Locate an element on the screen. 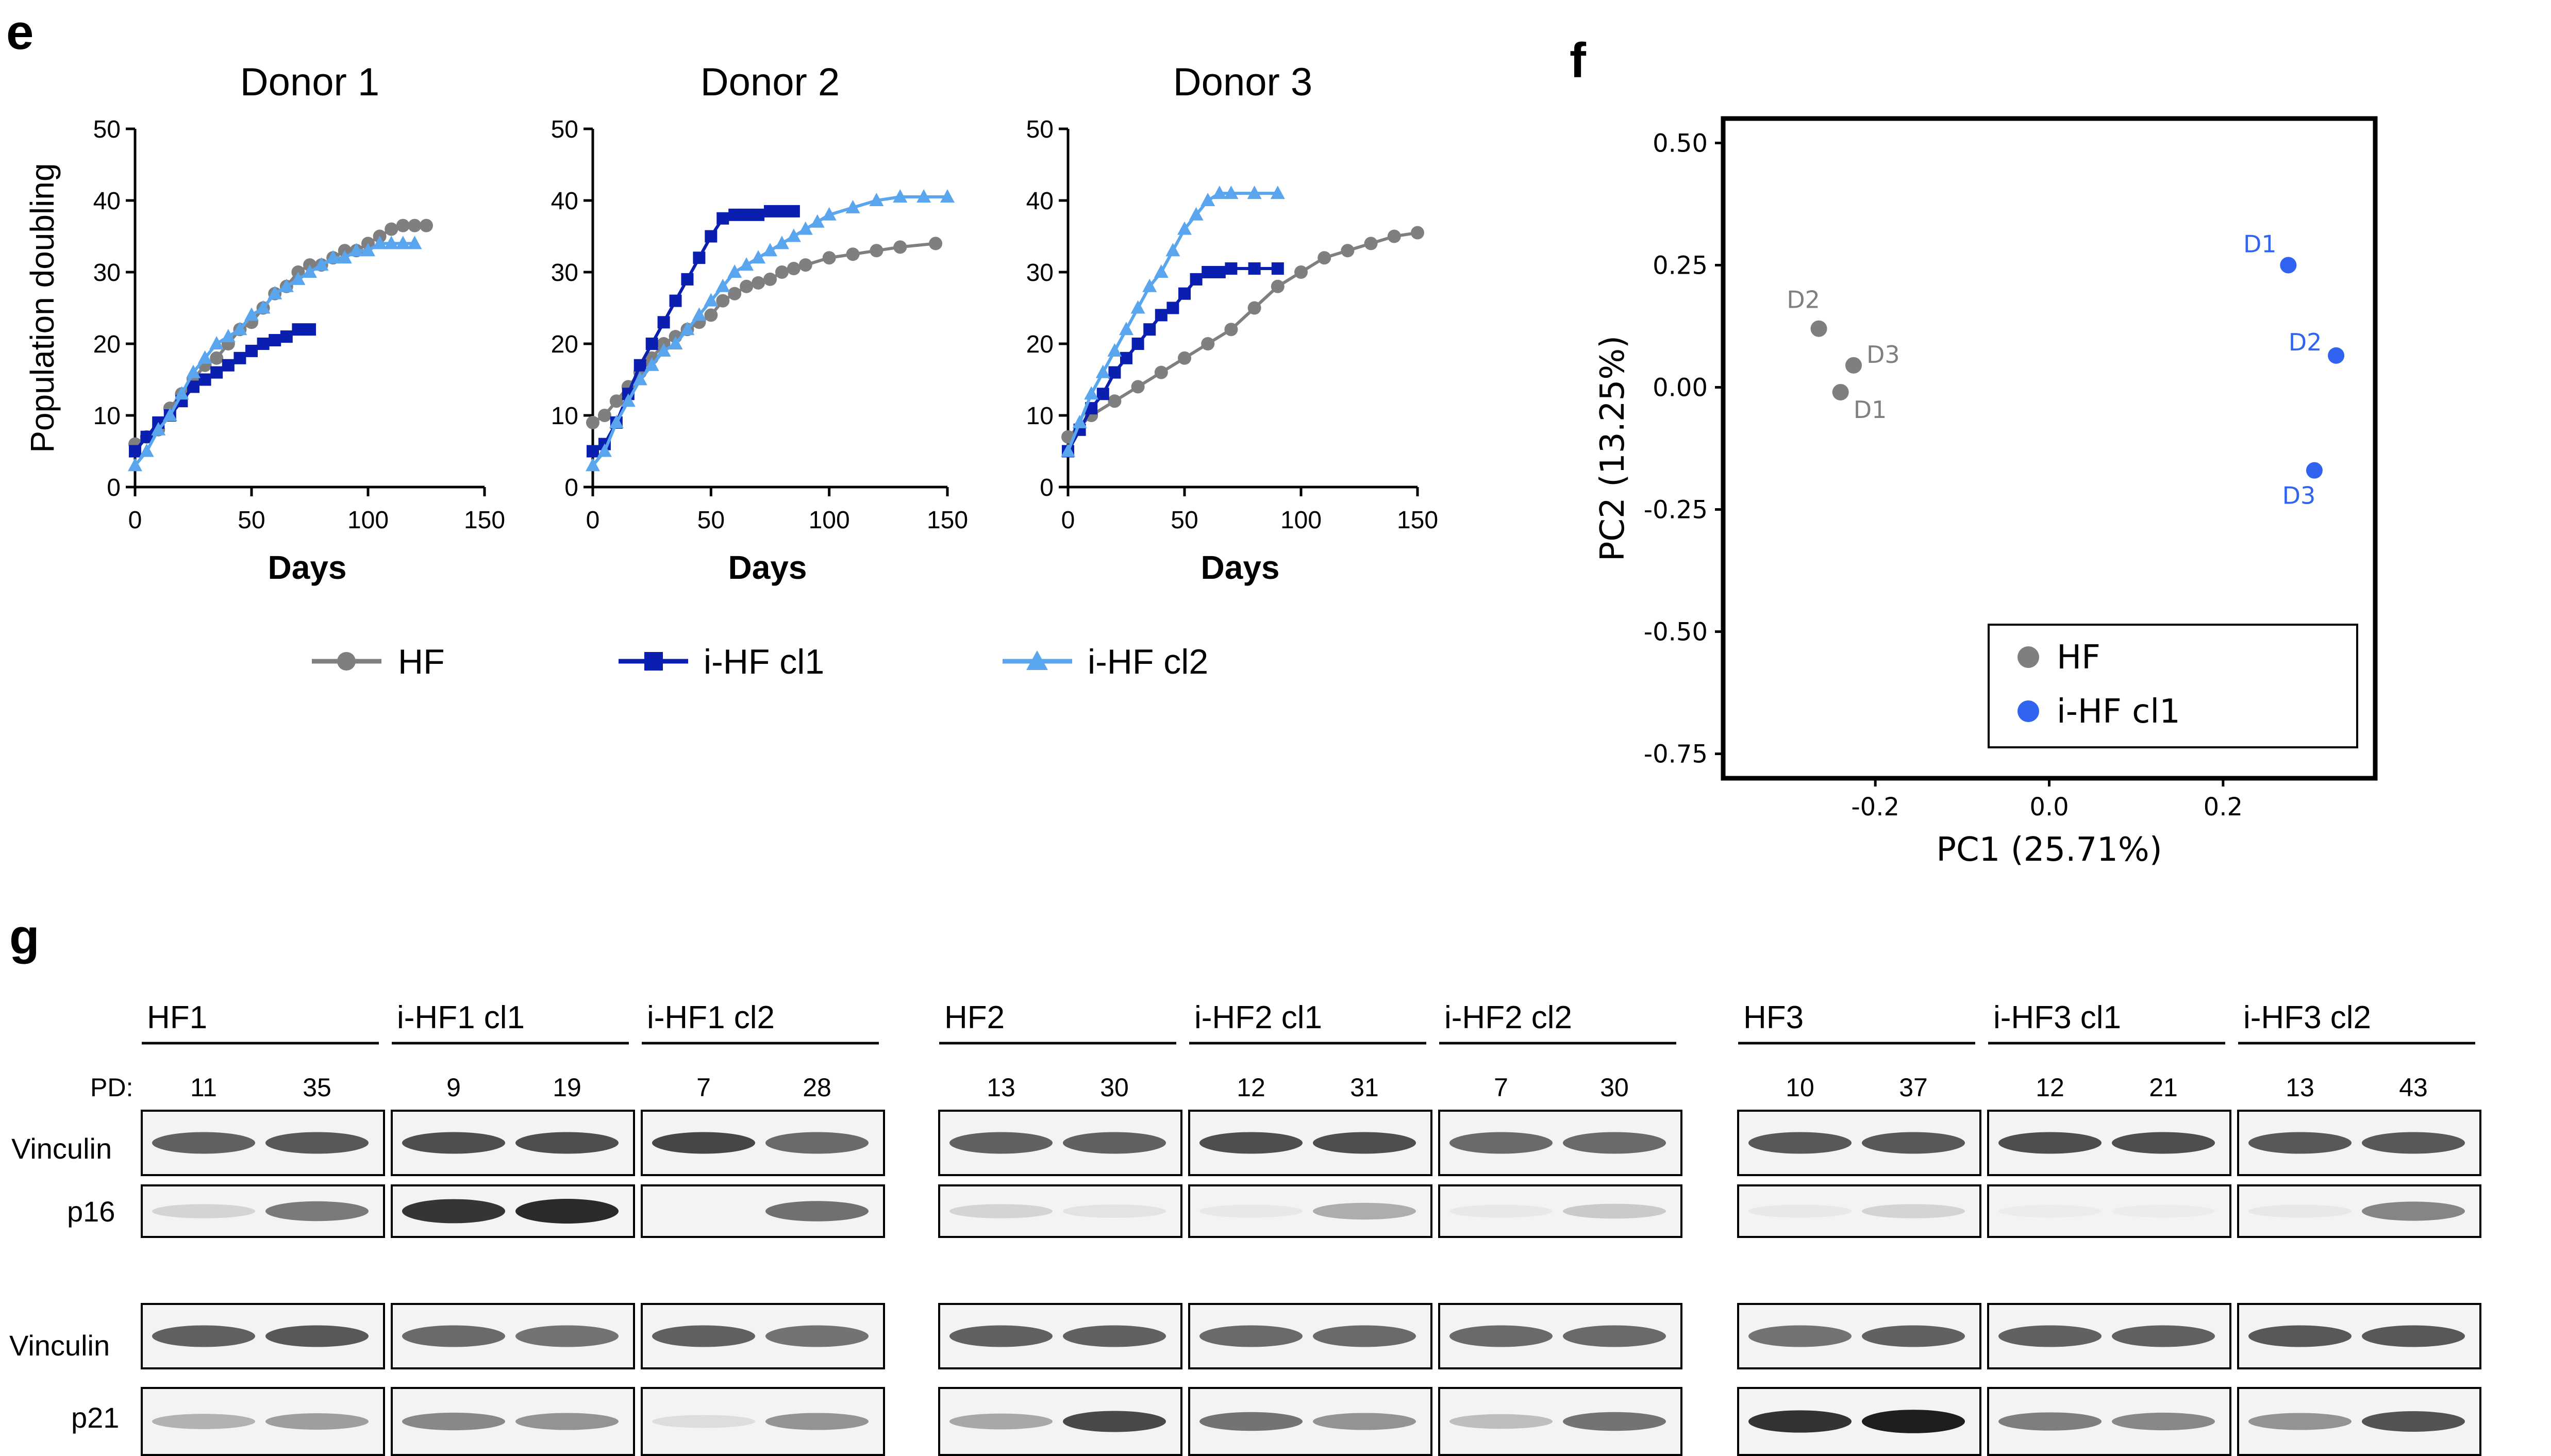 The height and width of the screenshot is (1456, 2551). chart-title: Donor 3 is located at coordinates (1242, 82).